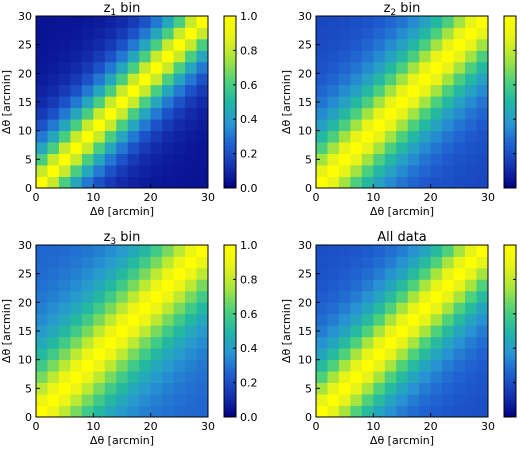 The height and width of the screenshot is (451, 520). What do you see at coordinates (249, 245) in the screenshot?
I see `colorbar-tick-label: 1.0` at bounding box center [249, 245].